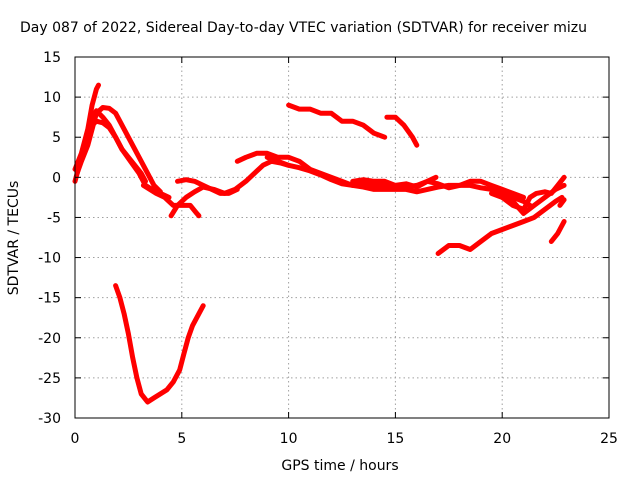 The image size is (640, 480). Describe the element at coordinates (49, 379) in the screenshot. I see `y-tick-label: -25` at that location.